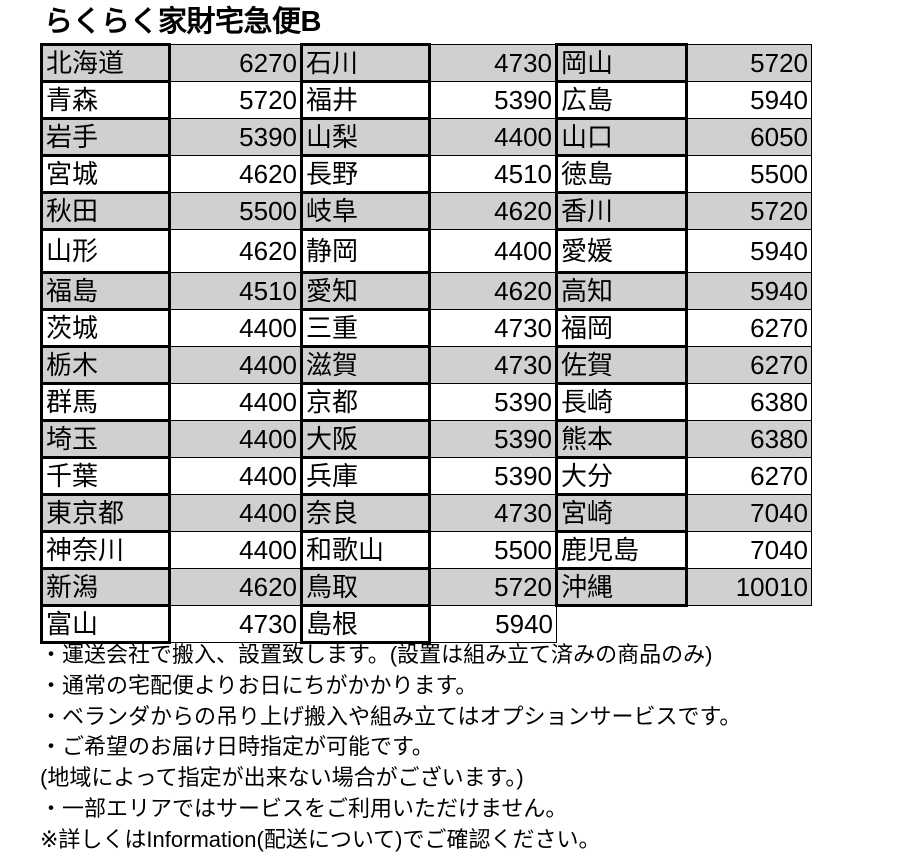 The height and width of the screenshot is (859, 900). What do you see at coordinates (365, 328) in the screenshot?
I see `prefecture-cell: 三重` at bounding box center [365, 328].